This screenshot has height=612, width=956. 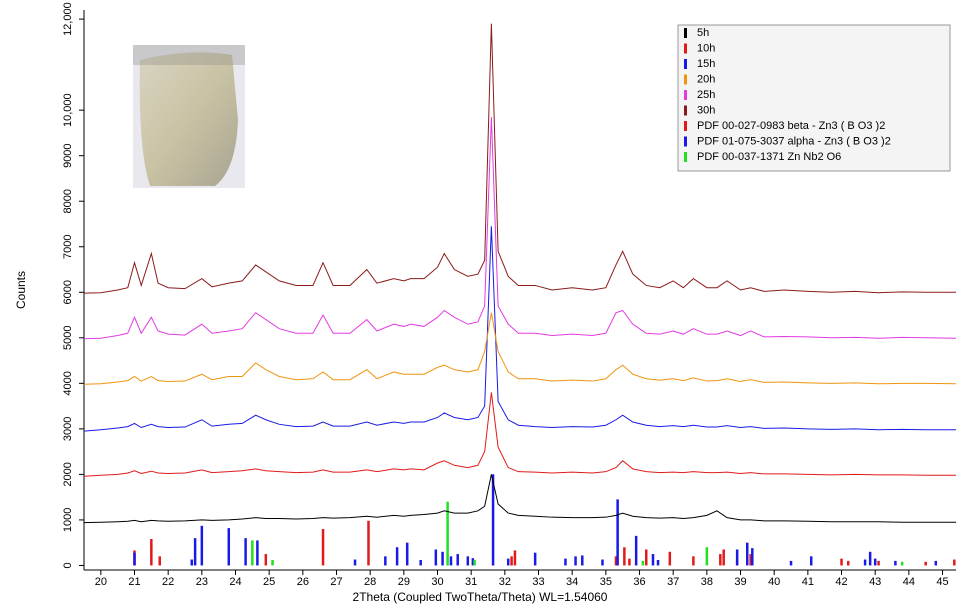 I want to click on legend-label: PDF 01-075-3037 alpha - Zn3 ( B O3 )2, so click(x=794, y=141).